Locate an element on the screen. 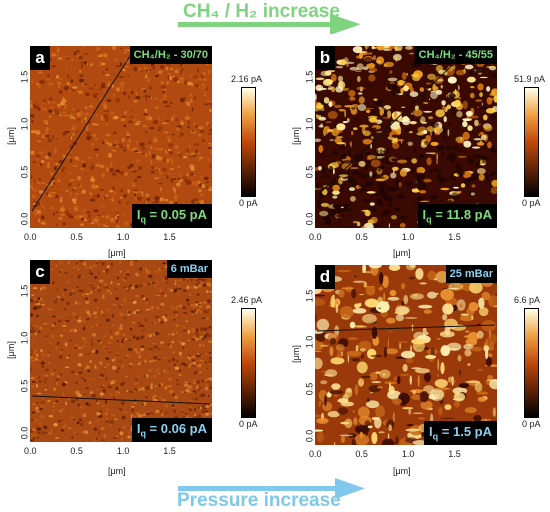 This screenshot has width=550, height=512. colorbar-max-label: 51.9 pA is located at coordinates (530, 79).